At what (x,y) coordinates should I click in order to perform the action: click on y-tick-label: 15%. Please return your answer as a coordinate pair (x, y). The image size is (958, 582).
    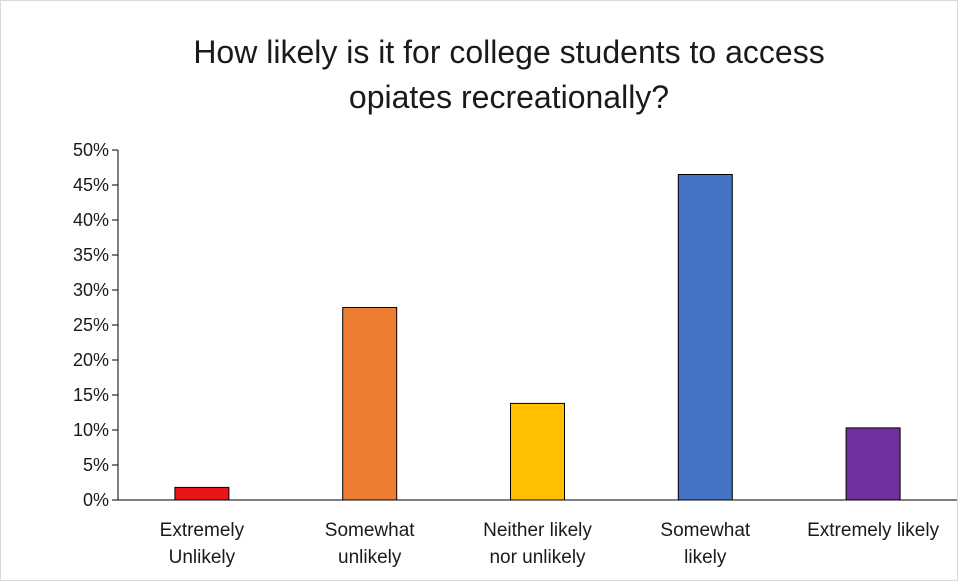
    Looking at the image, I should click on (91, 395).